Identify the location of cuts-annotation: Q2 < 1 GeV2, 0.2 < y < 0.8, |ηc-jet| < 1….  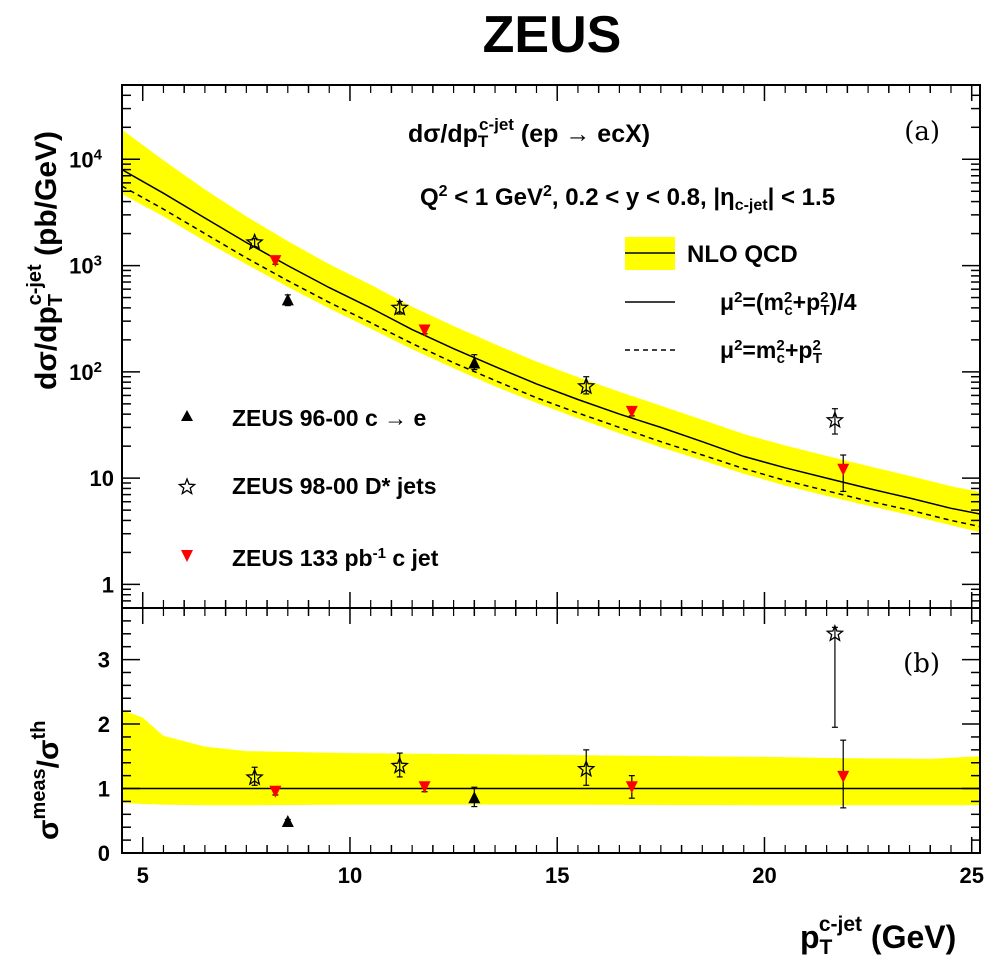
(627, 198).